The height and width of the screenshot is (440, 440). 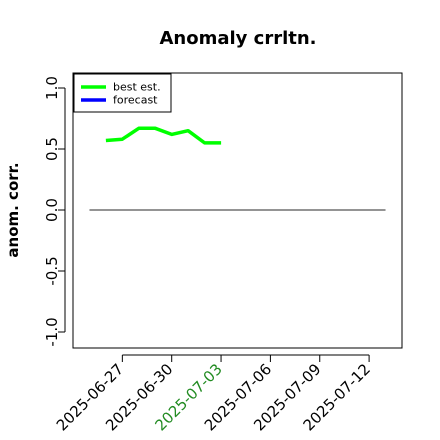 What do you see at coordinates (52, 88) in the screenshot?
I see `y-tick-label: 1.0` at bounding box center [52, 88].